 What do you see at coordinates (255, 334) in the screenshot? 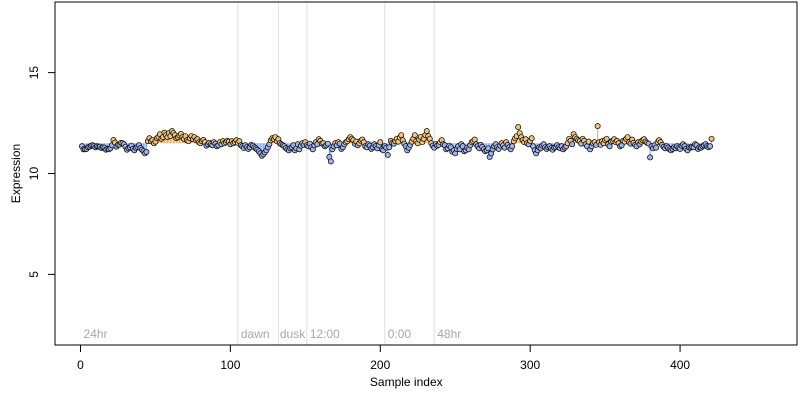
I see `annotation-label: dawn` at bounding box center [255, 334].